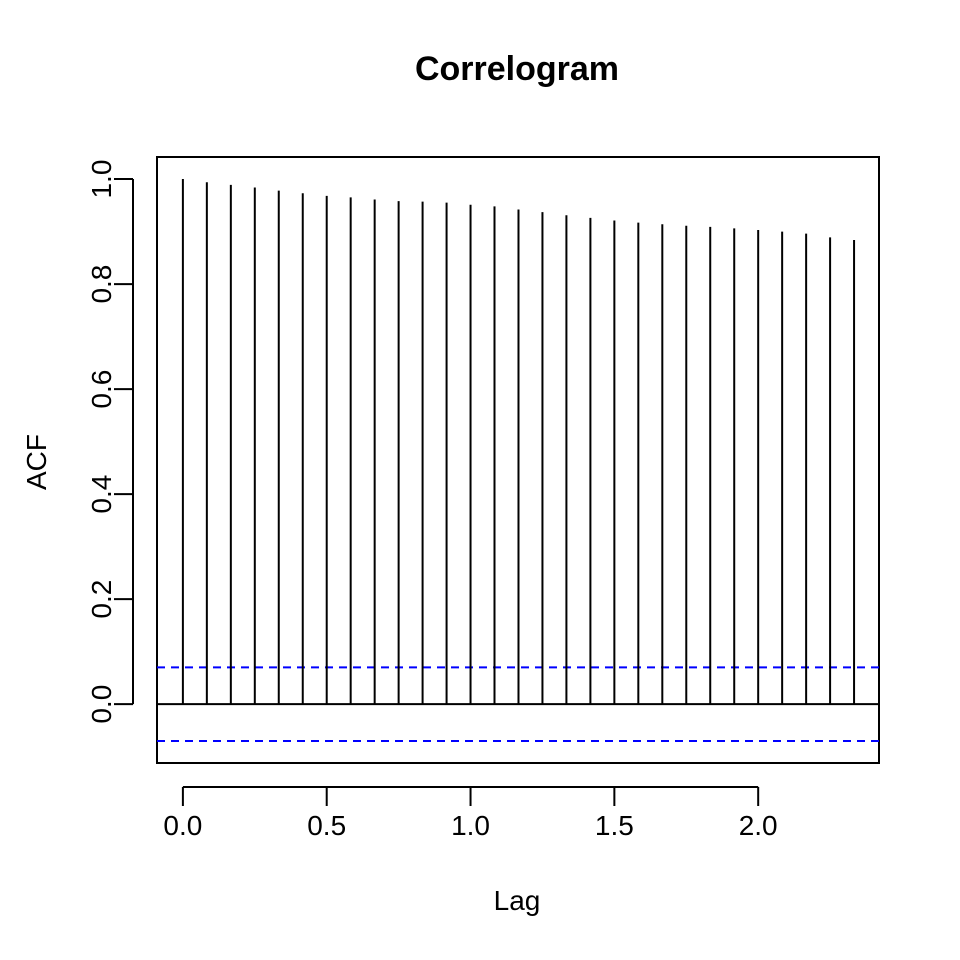  I want to click on y-tick-label: 1.0, so click(101, 179).